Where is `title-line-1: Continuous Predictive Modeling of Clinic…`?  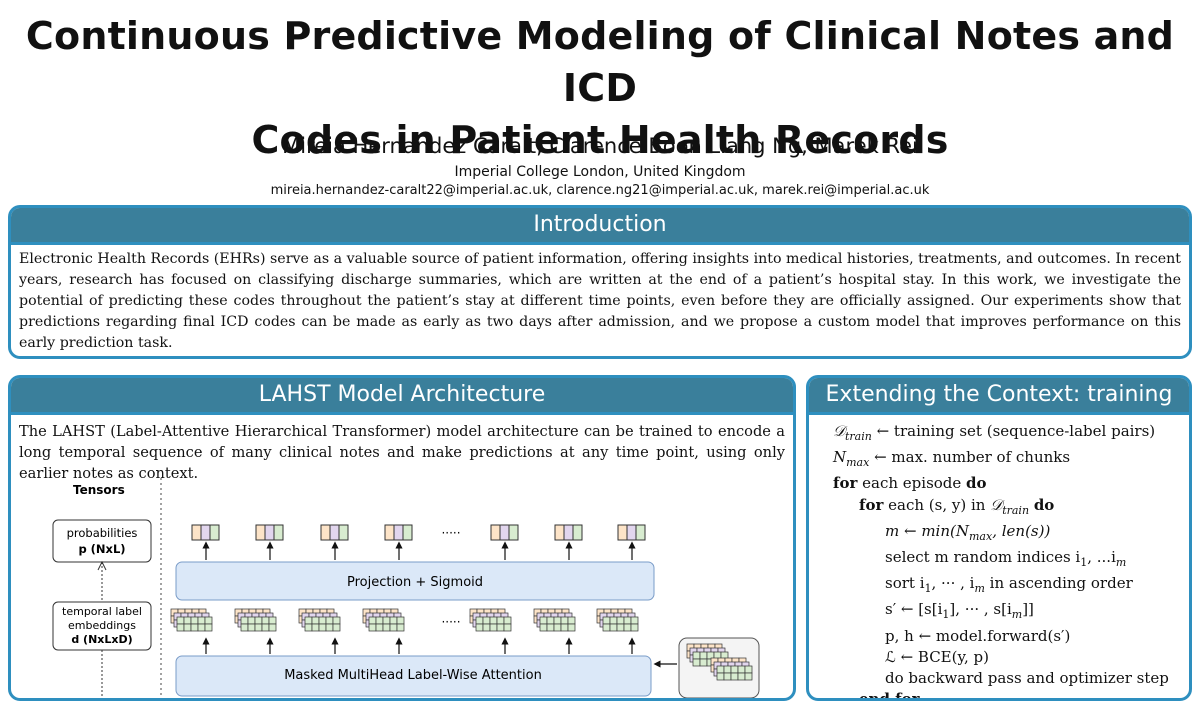 title-line-1: Continuous Predictive Modeling of Clinic… is located at coordinates (600, 62).